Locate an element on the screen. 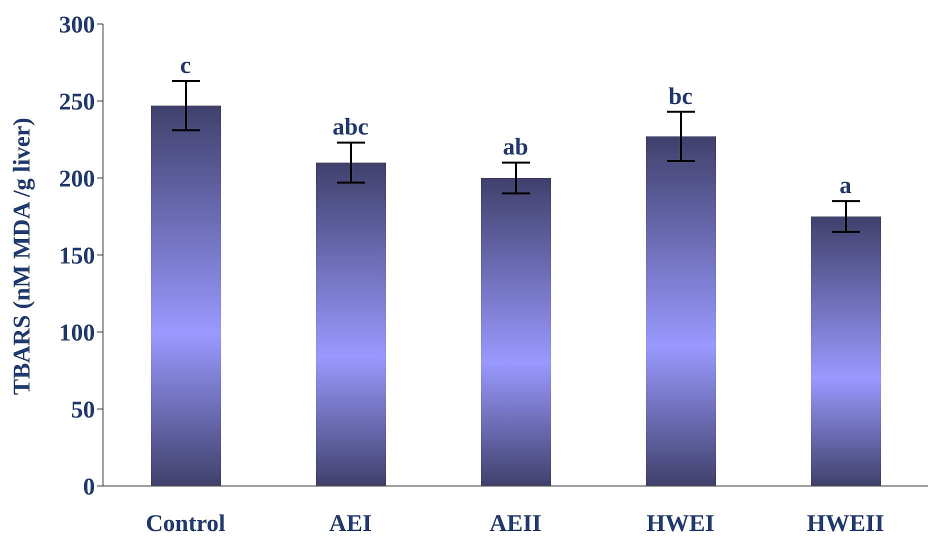  x-tick-label: AEI is located at coordinates (350, 524).